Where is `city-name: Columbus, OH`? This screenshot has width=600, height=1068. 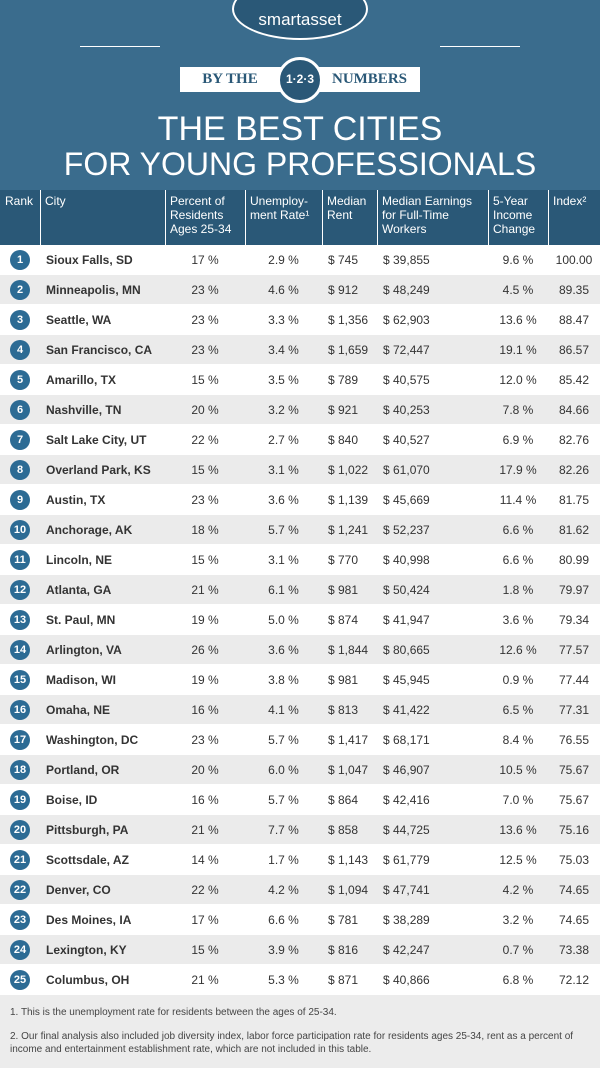 city-name: Columbus, OH is located at coordinates (88, 980).